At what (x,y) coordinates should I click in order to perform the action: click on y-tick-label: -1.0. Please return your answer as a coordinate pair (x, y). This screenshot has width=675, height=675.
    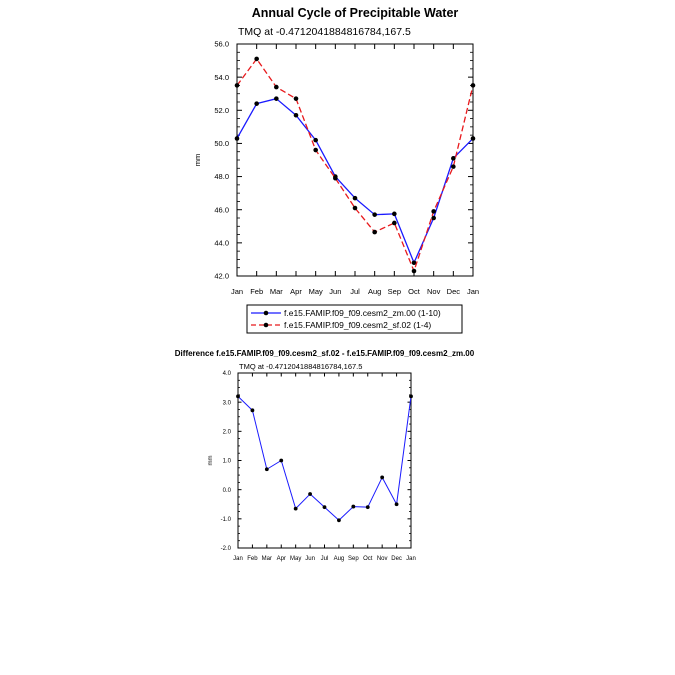
    Looking at the image, I should click on (226, 520).